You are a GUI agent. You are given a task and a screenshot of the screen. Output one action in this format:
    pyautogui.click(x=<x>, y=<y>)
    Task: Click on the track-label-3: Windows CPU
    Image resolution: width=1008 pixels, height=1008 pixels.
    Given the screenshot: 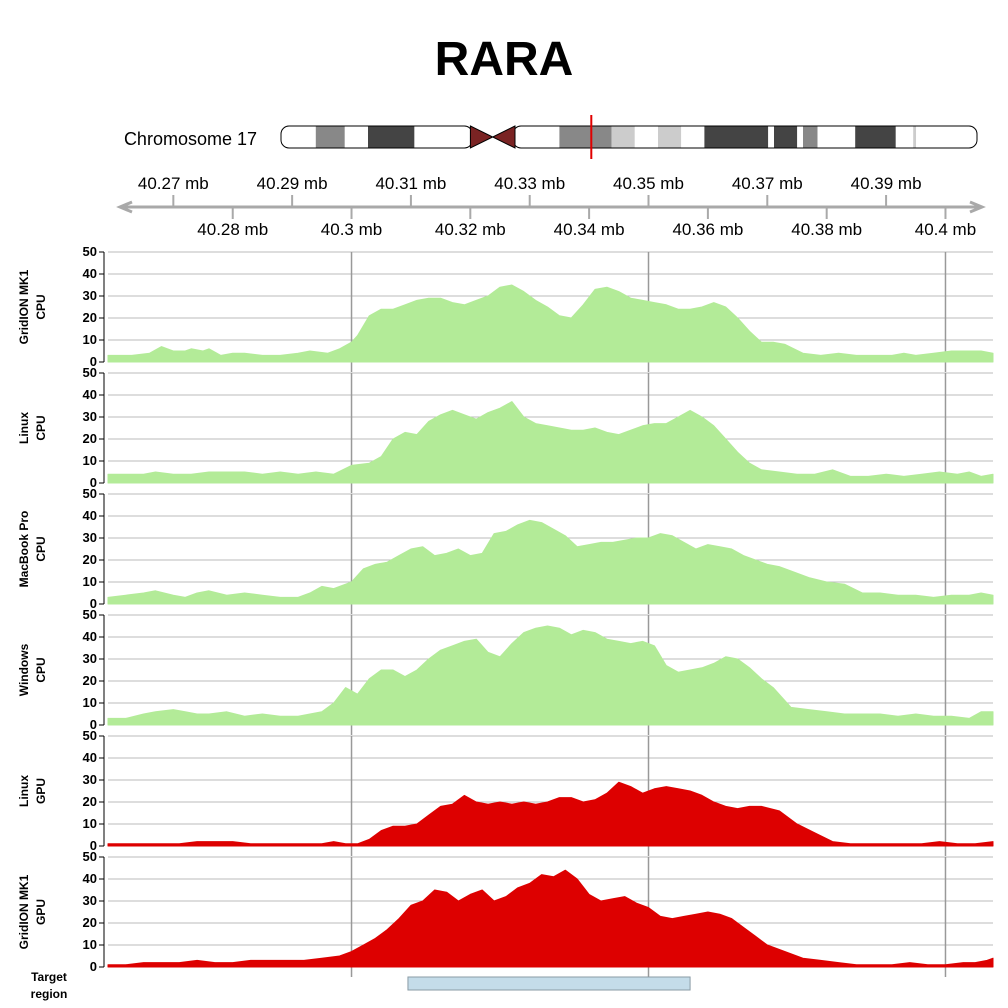 What is the action you would take?
    pyautogui.click(x=32, y=669)
    